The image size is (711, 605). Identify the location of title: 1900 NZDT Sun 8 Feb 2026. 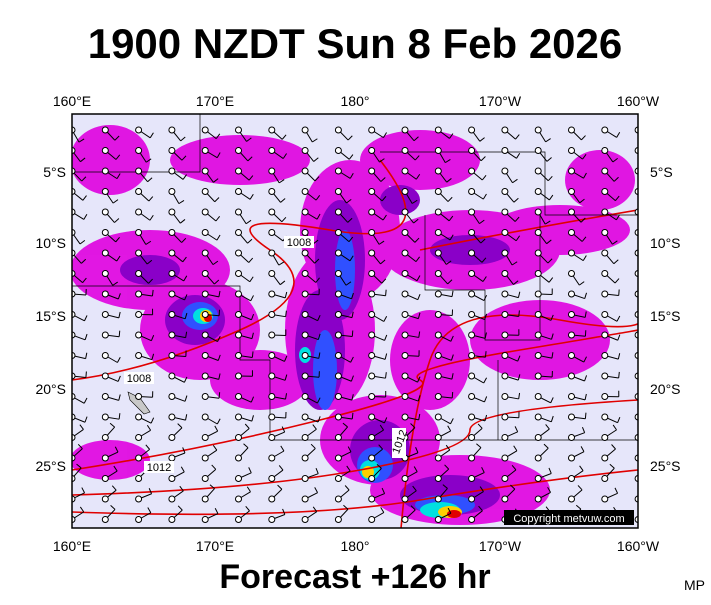
(355, 43).